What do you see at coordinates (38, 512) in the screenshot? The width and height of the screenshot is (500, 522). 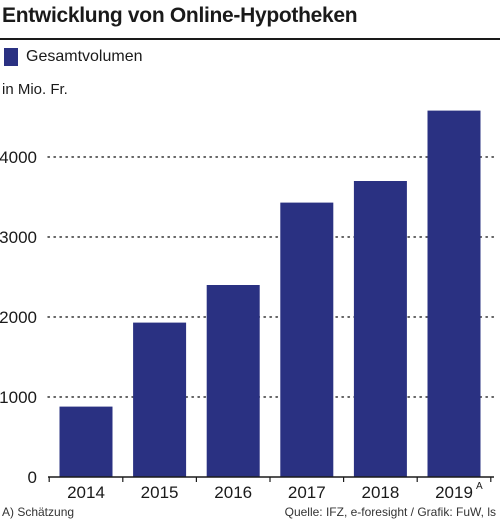 I see `footnote: A) Schätzung` at bounding box center [38, 512].